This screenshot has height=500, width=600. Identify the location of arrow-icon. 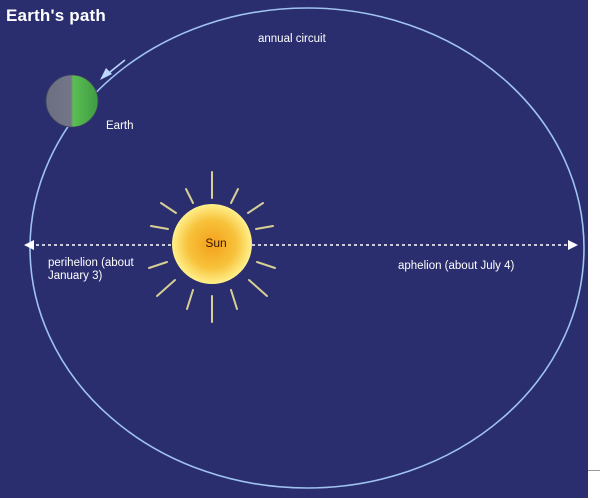
(113, 69).